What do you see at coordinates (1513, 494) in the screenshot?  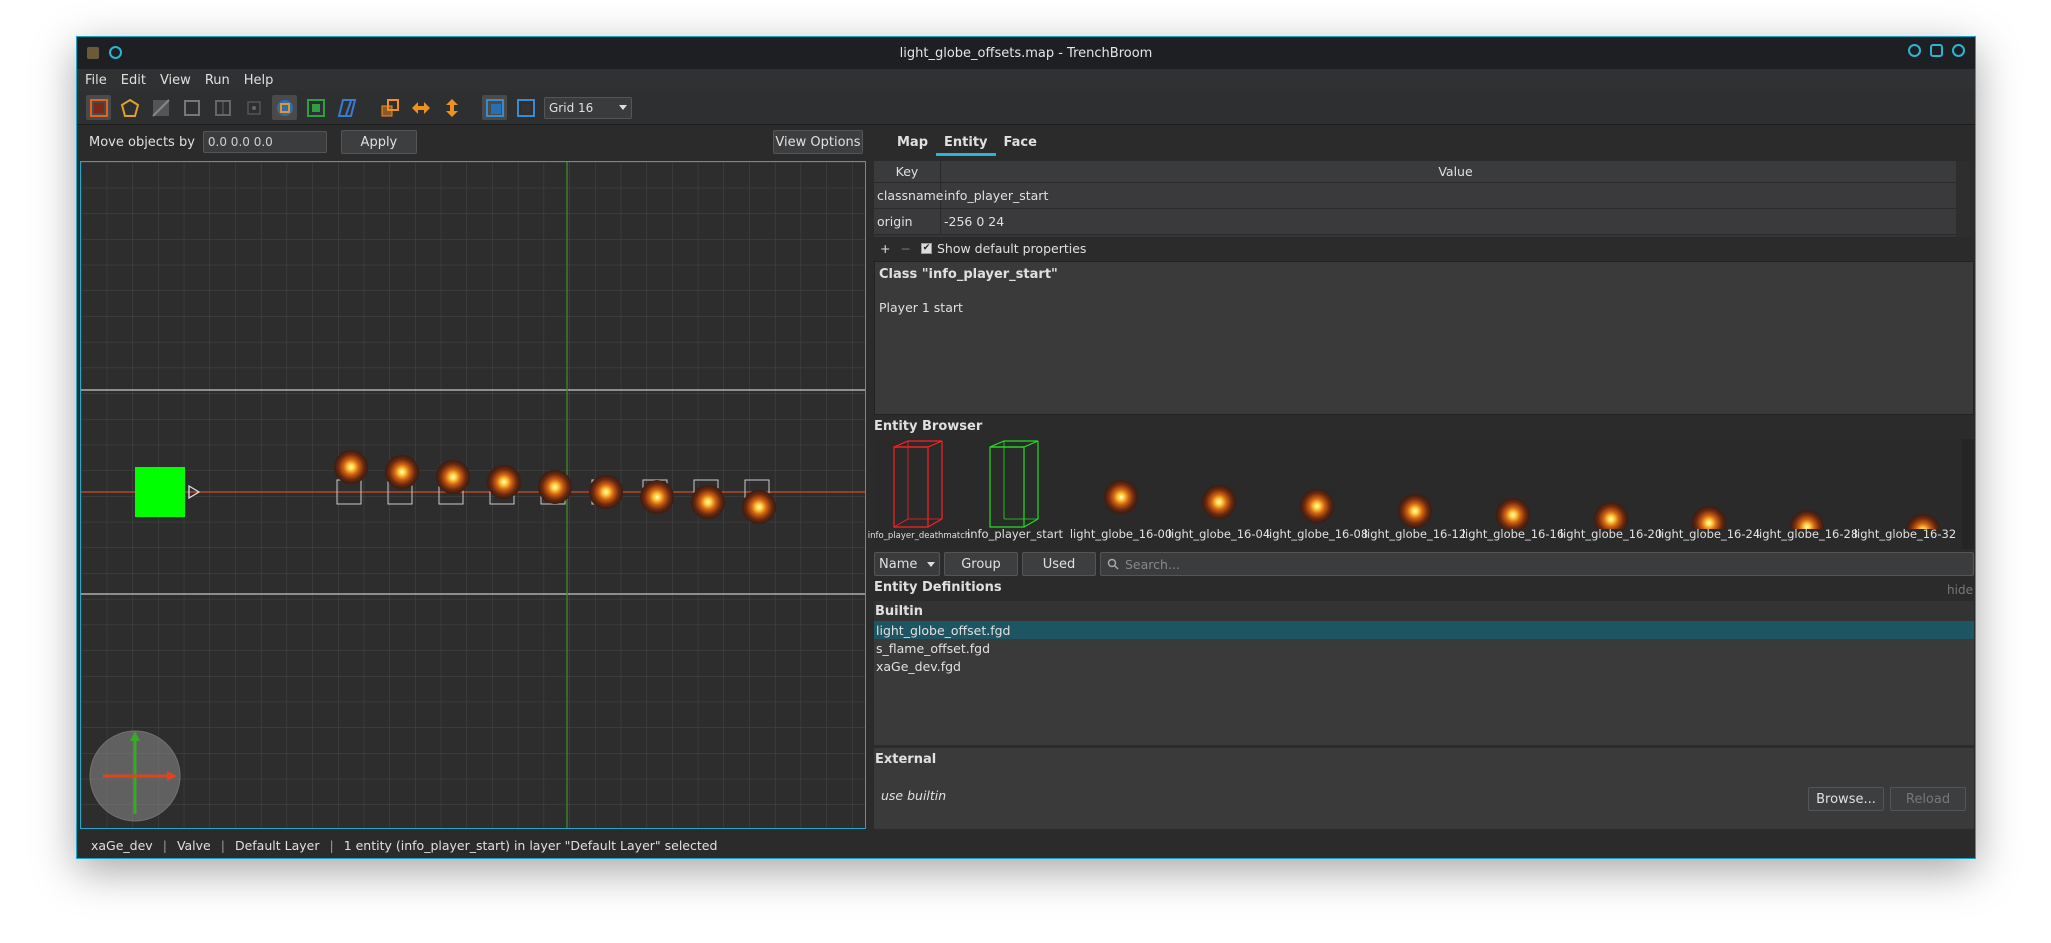 I see `entity-tile: light_globe_16-16` at bounding box center [1513, 494].